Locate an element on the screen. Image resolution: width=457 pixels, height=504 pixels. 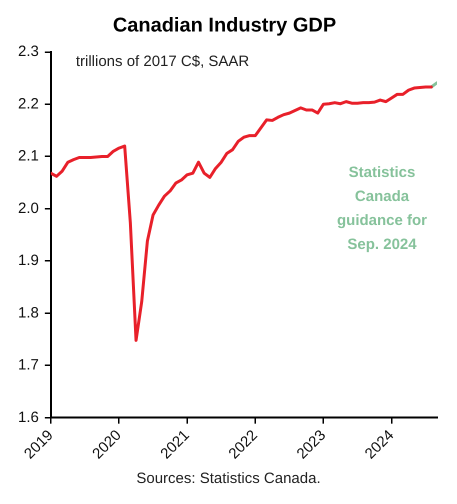
y-tick-label: 1.8 is located at coordinates (28, 313).